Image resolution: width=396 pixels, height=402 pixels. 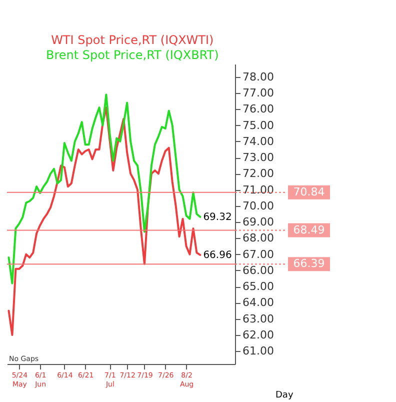 I want to click on y-tick-label: 63.00, so click(x=258, y=319).